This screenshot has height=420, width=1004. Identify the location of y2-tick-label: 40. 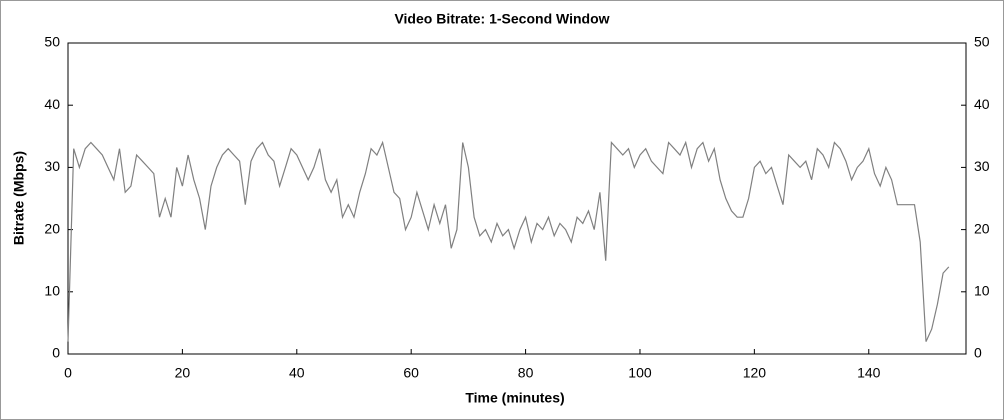
(982, 104).